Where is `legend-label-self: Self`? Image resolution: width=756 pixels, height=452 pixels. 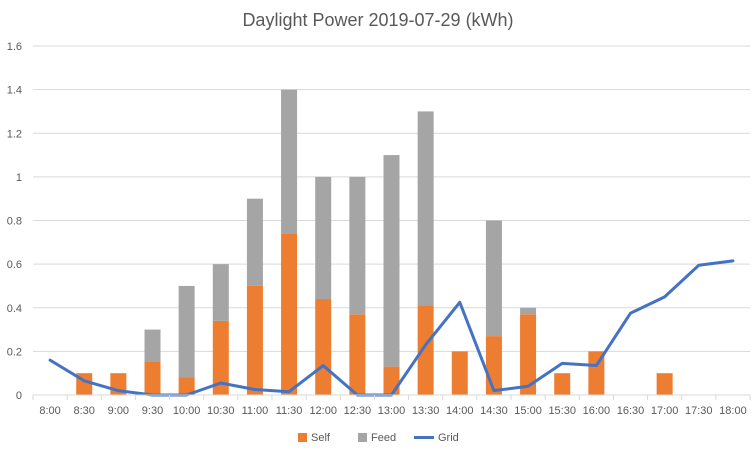 legend-label-self: Self is located at coordinates (321, 438).